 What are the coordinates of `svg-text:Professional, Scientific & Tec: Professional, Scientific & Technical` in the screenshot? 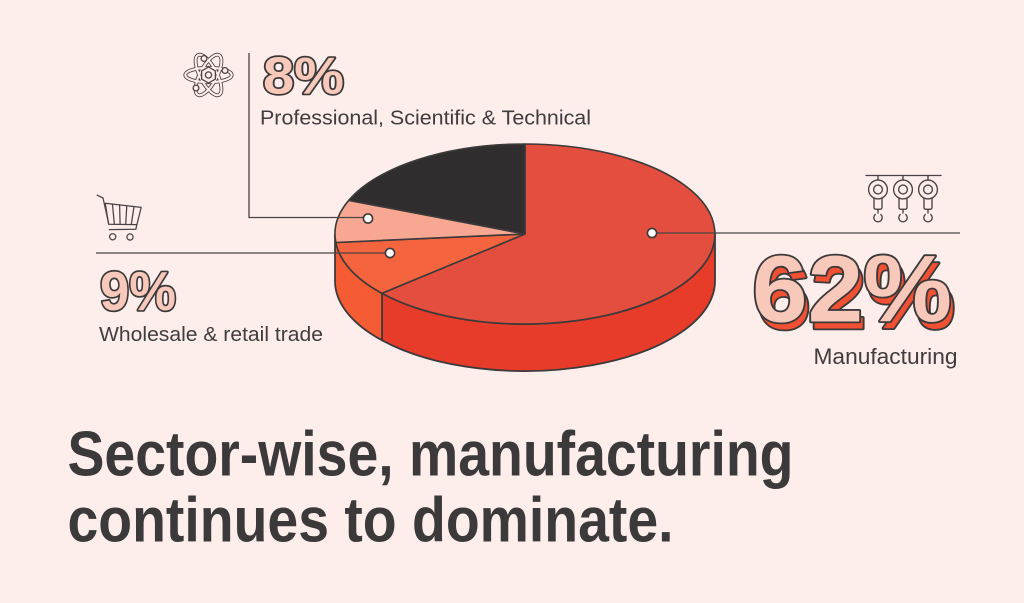 It's located at (425, 119).